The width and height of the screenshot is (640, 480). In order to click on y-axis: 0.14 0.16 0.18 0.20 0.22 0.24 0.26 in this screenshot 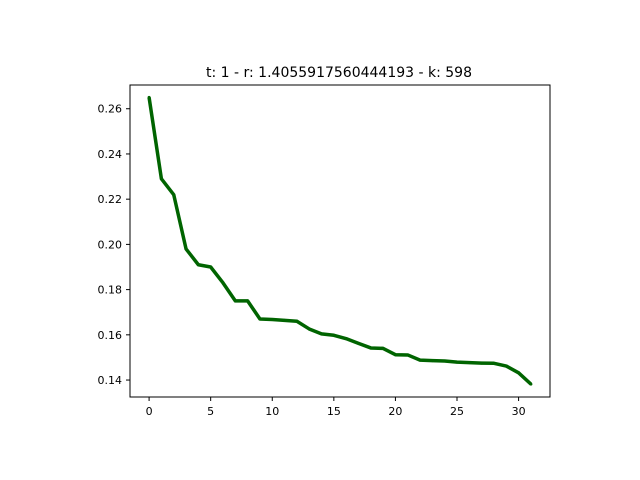, I will do `click(114, 245)`.